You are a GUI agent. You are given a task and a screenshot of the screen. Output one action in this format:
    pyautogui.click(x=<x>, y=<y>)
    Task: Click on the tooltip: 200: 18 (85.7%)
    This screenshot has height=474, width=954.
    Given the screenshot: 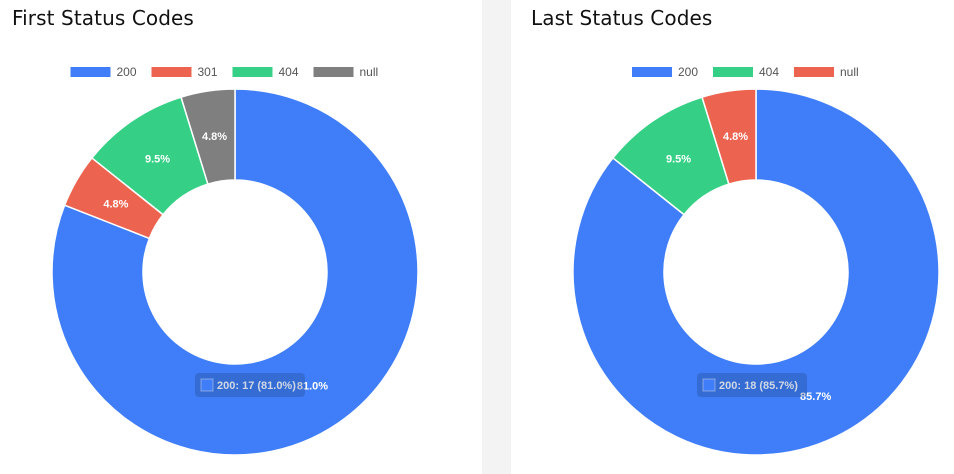 What is the action you would take?
    pyautogui.click(x=752, y=385)
    